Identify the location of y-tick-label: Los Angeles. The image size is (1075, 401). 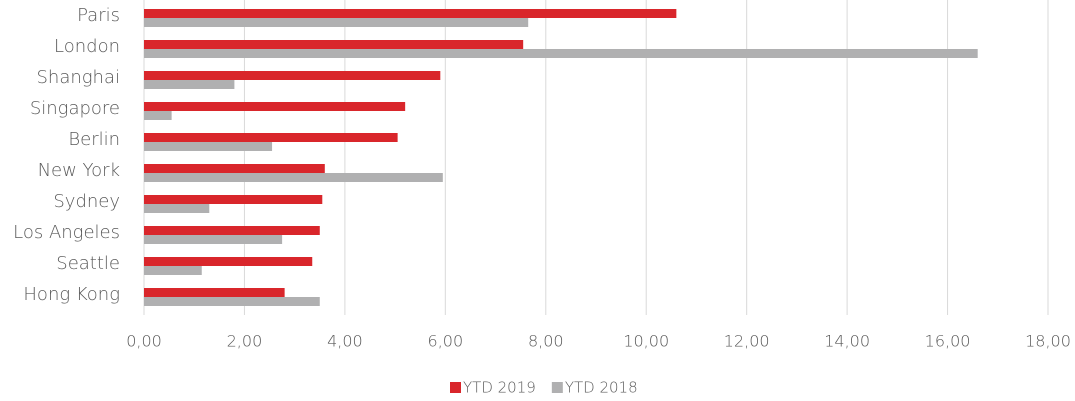
(66, 232).